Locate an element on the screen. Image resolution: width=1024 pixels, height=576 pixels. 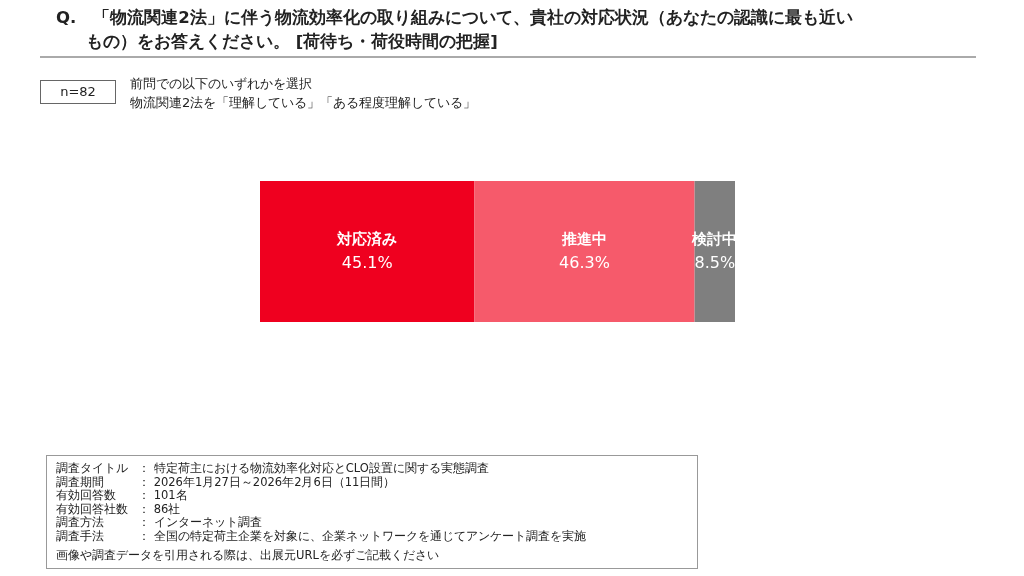
series-label: 対応済み is located at coordinates (367, 238).